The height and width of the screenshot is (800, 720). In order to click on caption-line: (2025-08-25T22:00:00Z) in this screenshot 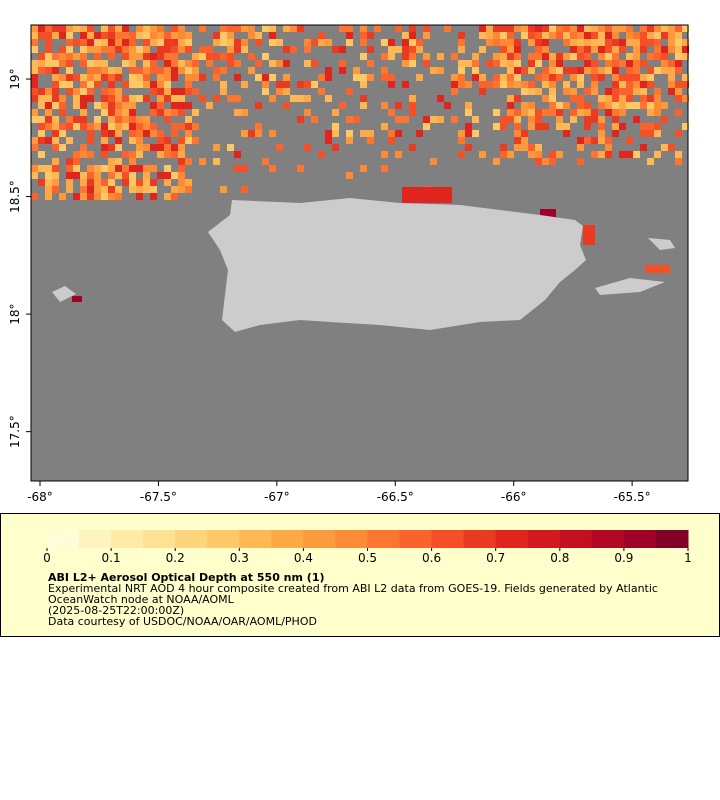, I will do `click(116, 610)`.